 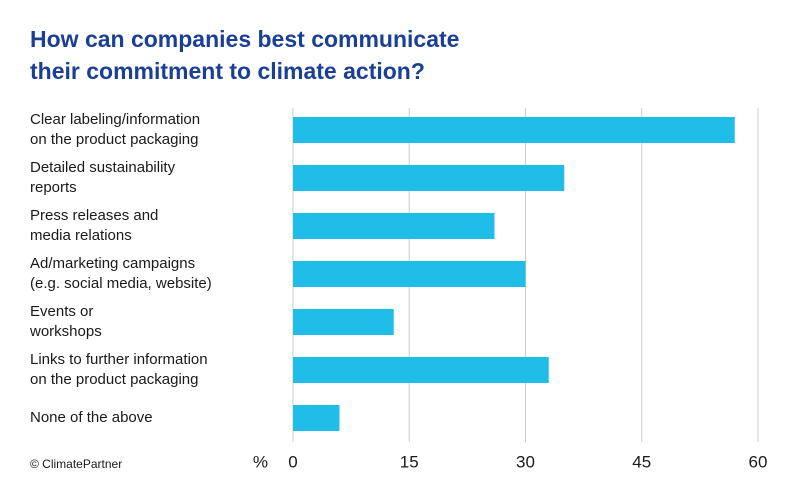 I want to click on x-tick-label: 30, so click(x=525, y=461).